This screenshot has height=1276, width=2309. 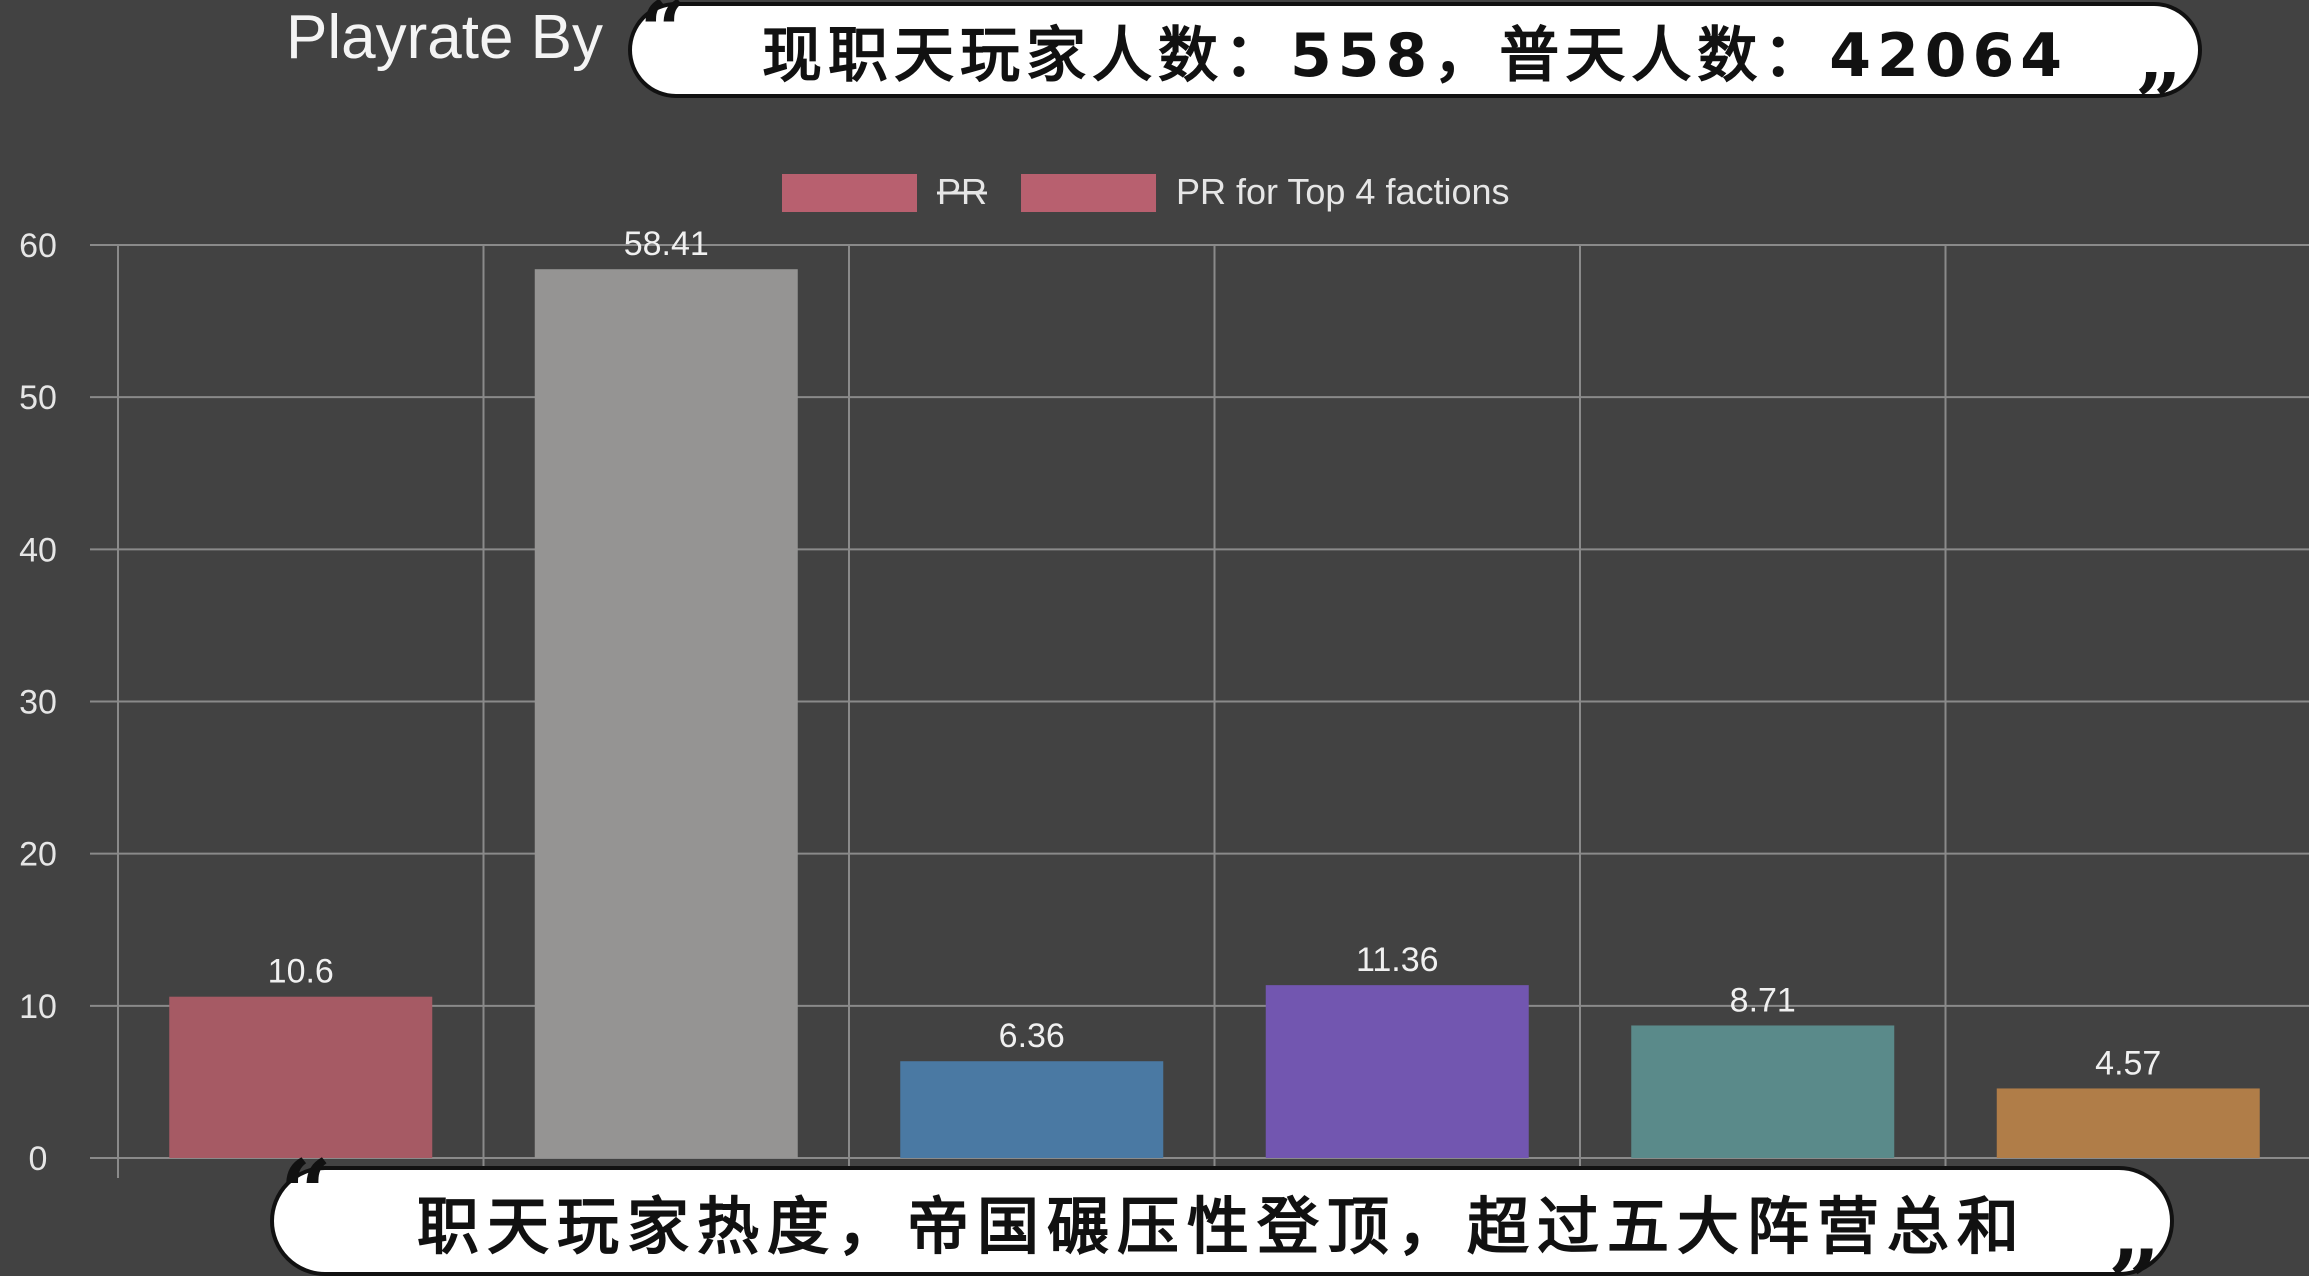 What do you see at coordinates (306, 1193) in the screenshot?
I see `caption-bottom-open-quote: “` at bounding box center [306, 1193].